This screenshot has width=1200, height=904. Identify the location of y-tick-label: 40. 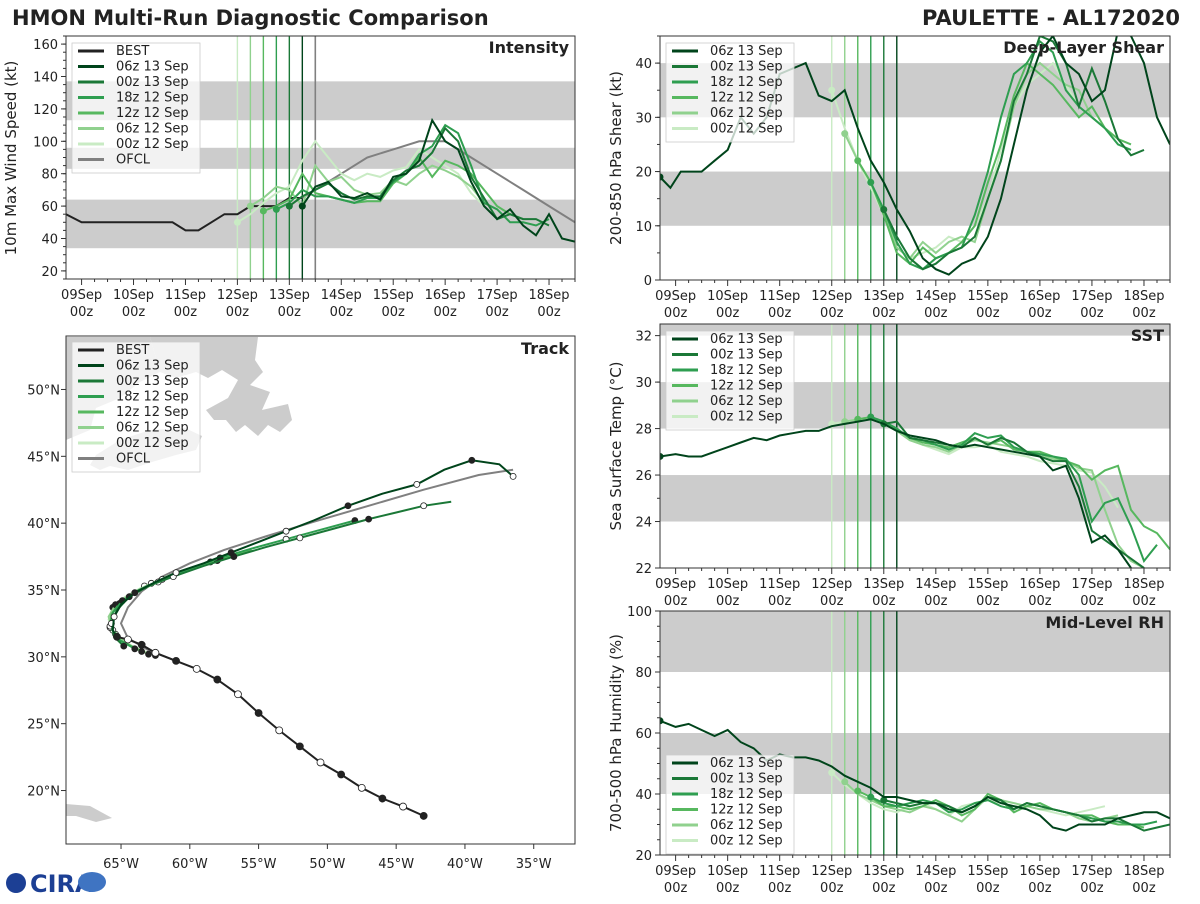
(49, 240).